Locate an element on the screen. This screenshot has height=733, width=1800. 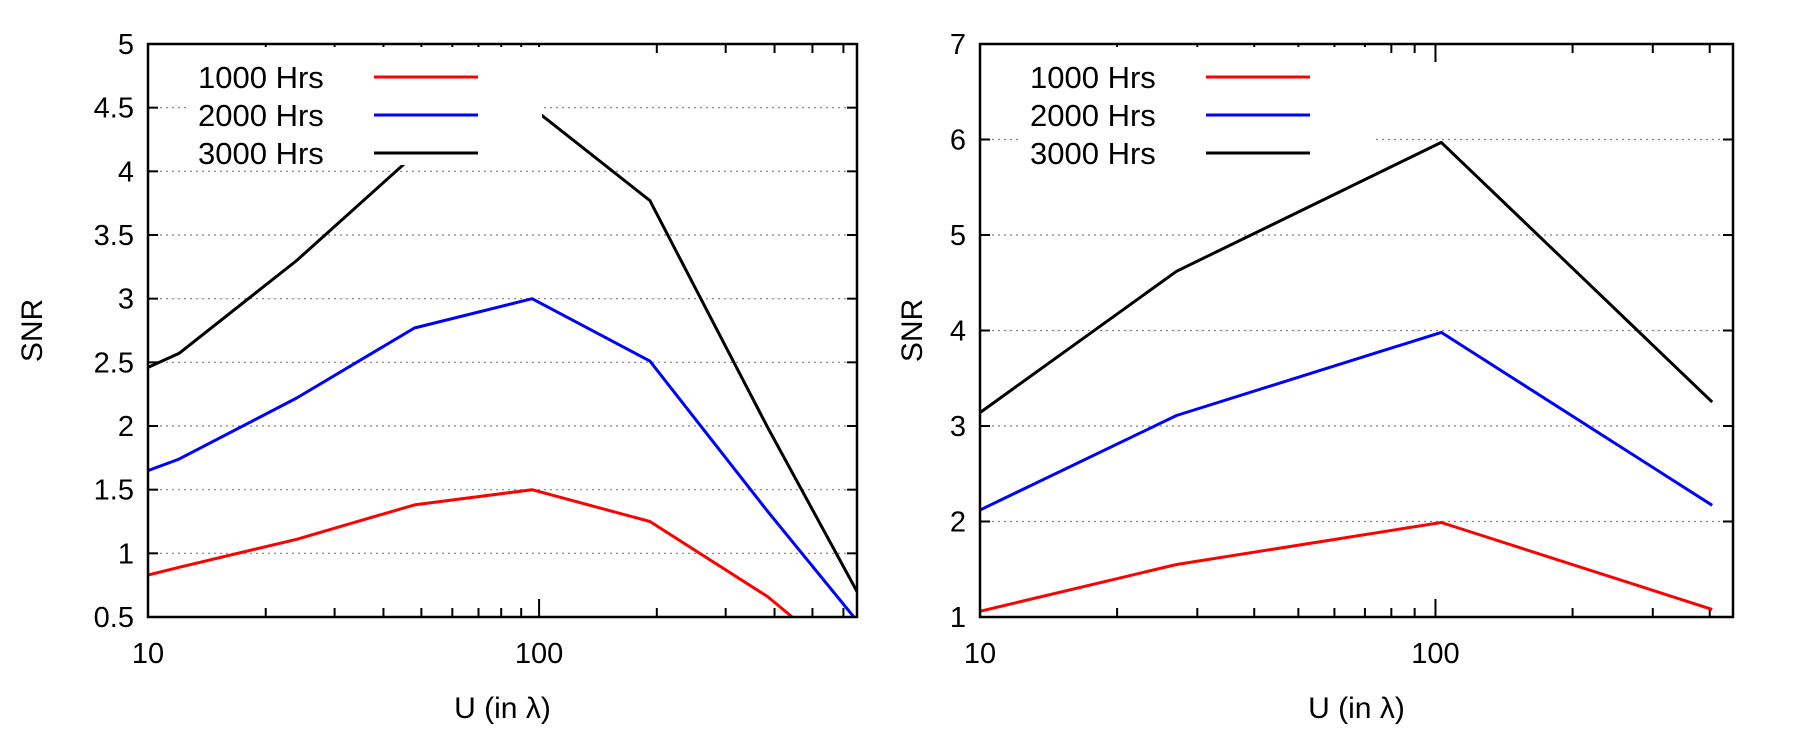
y-tick-label: 2.5 is located at coordinates (114, 363).